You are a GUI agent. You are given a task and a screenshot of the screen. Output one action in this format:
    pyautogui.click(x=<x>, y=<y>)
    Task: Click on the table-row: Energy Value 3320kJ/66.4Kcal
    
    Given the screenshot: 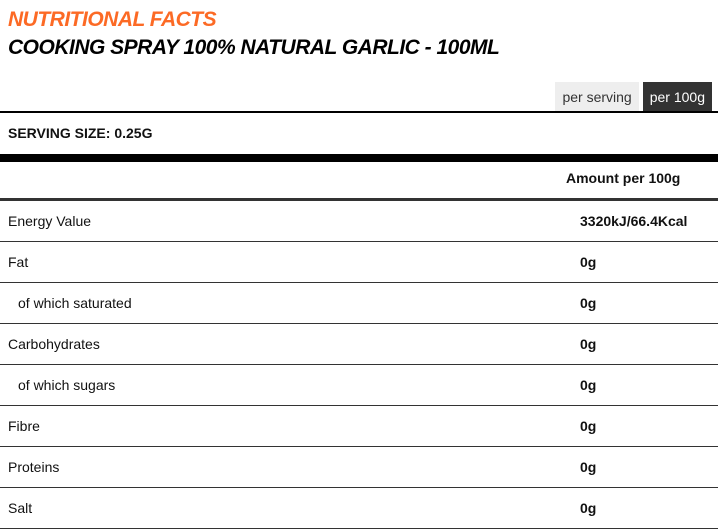 What is the action you would take?
    pyautogui.click(x=359, y=221)
    